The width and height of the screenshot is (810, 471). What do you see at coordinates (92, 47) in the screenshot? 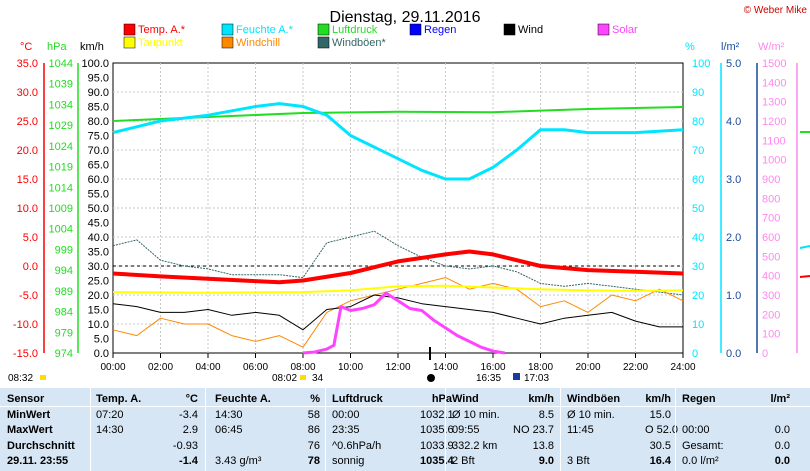
I see `unit-label: km/h` at bounding box center [92, 47].